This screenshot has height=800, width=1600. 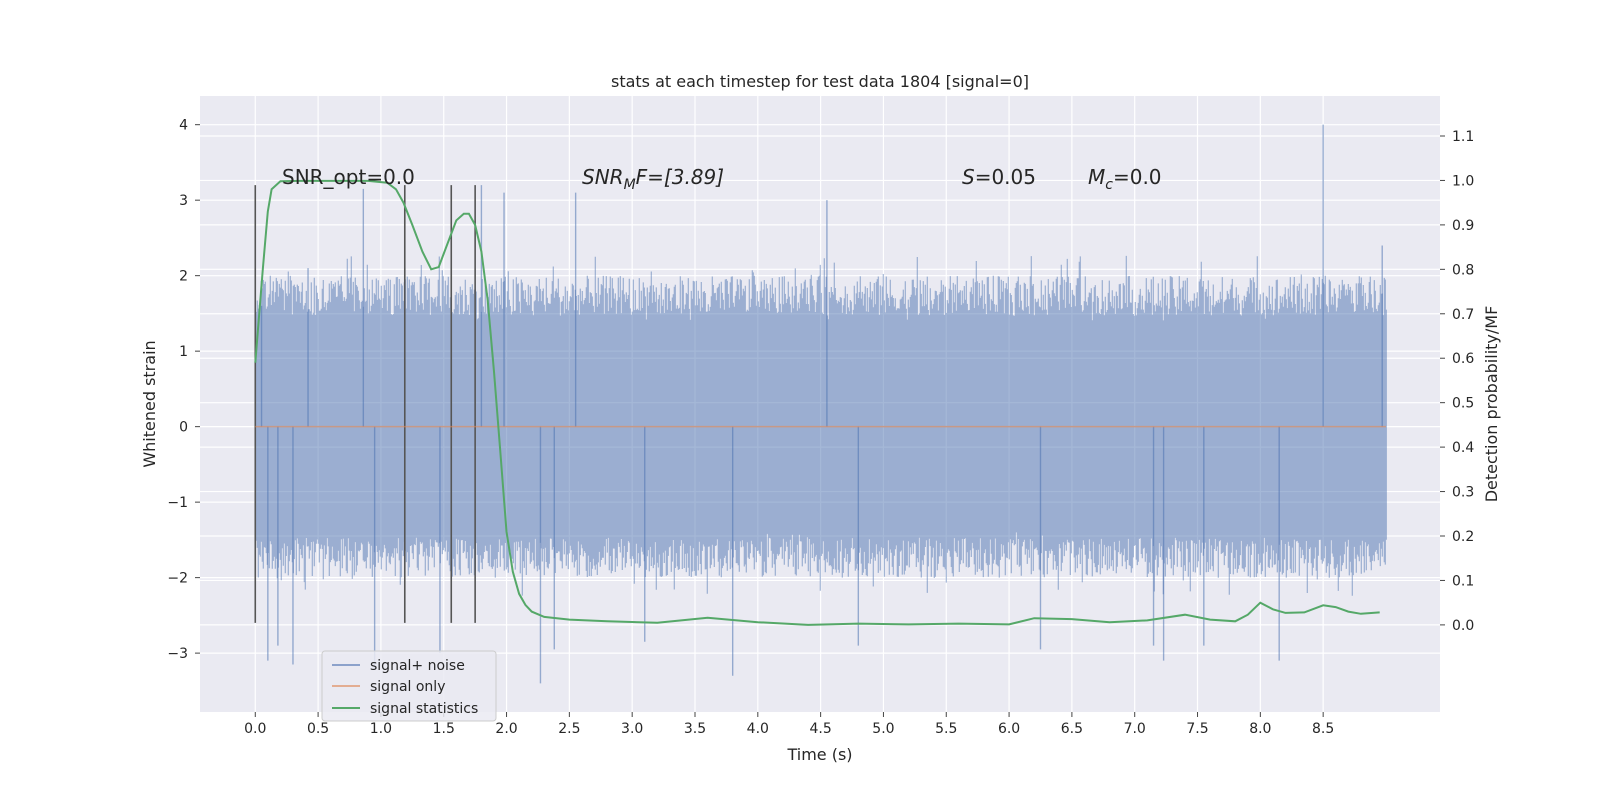 I want to click on s-rest: =0.05, so click(x=1005, y=177).